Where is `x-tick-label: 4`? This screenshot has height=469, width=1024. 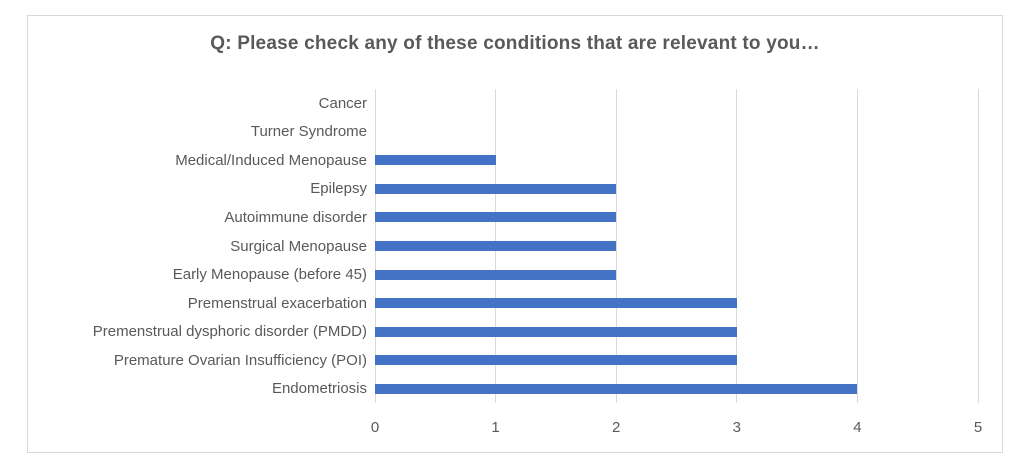
x-tick-label: 4 is located at coordinates (857, 427).